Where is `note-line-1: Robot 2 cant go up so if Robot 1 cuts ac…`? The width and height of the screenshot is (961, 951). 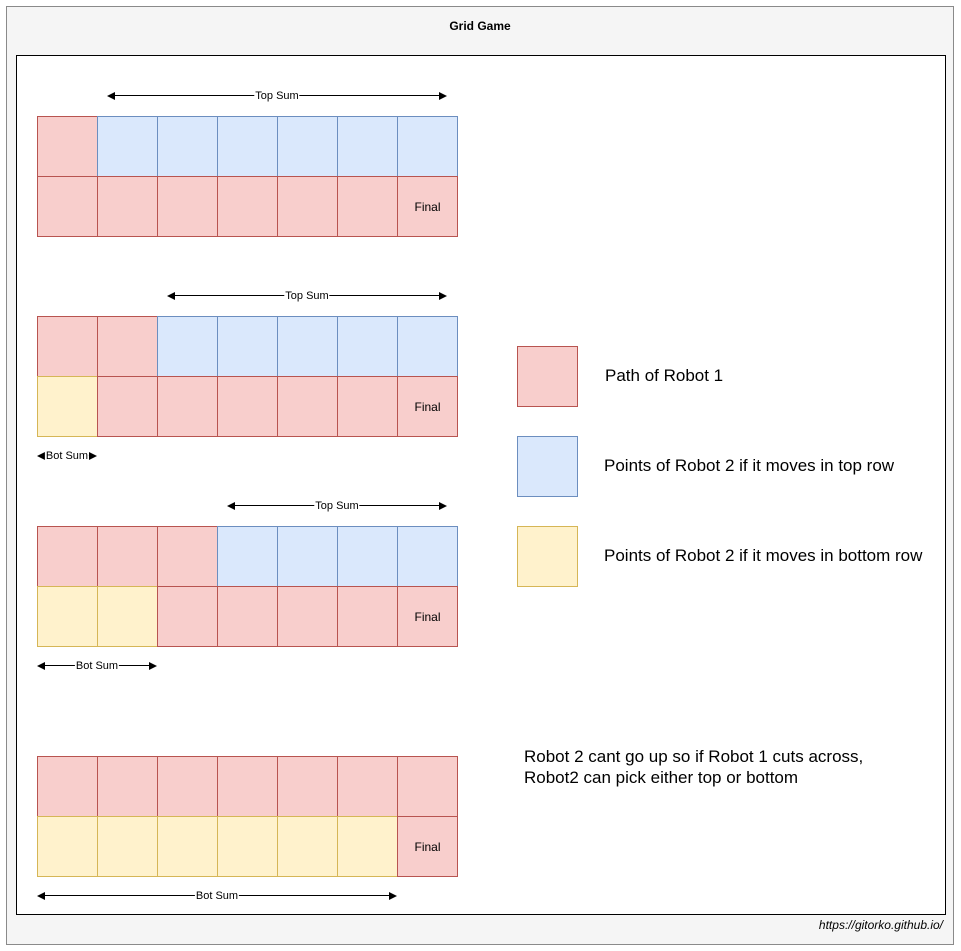
note-line-1: Robot 2 cant go up so if Robot 1 cuts ac… is located at coordinates (694, 756).